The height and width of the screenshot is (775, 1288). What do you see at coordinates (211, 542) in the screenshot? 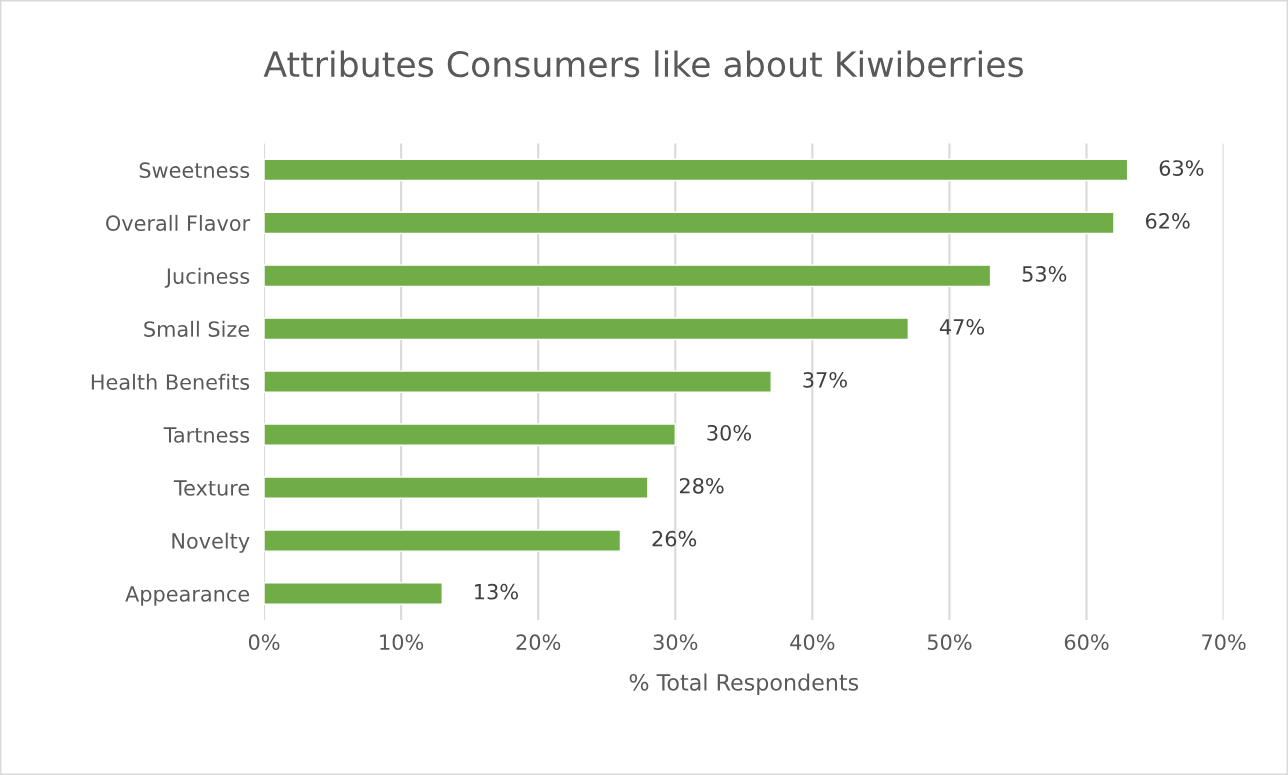
I see `y-tick-label: Novelty` at bounding box center [211, 542].